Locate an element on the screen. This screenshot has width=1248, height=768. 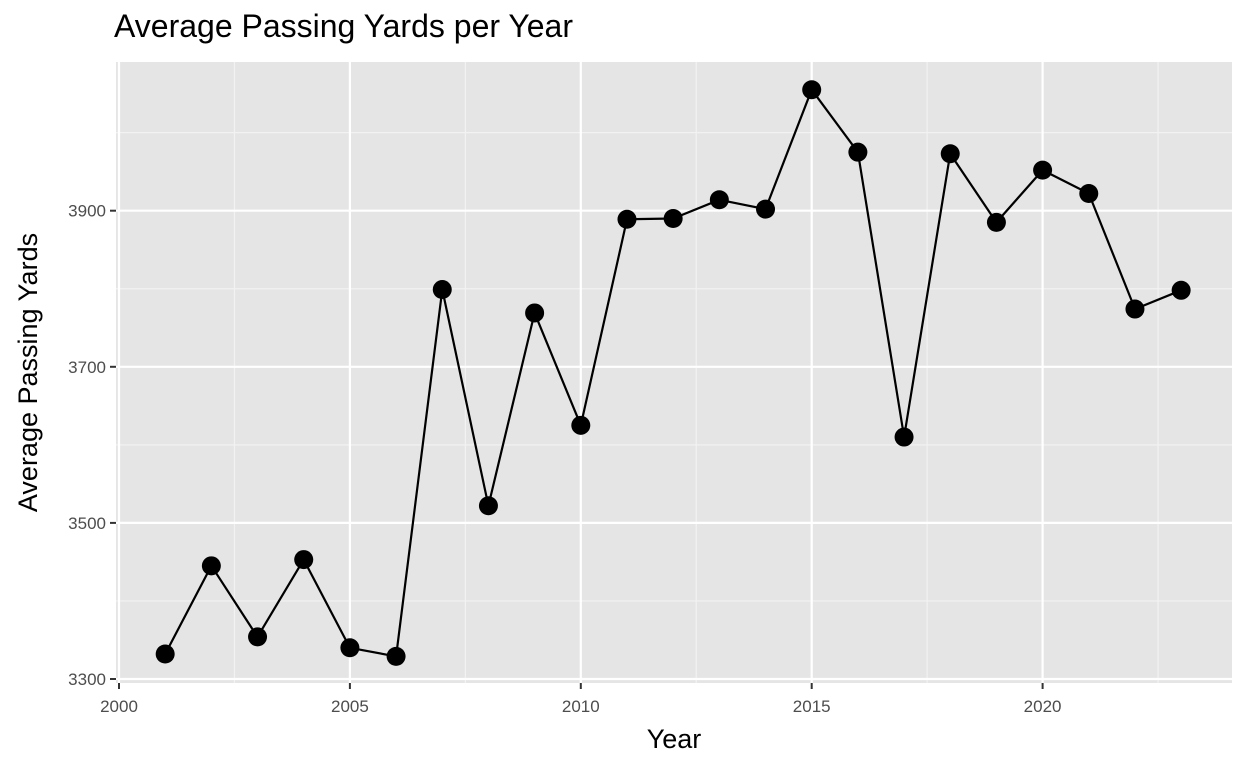
x-tick-label: 2005 is located at coordinates (350, 706).